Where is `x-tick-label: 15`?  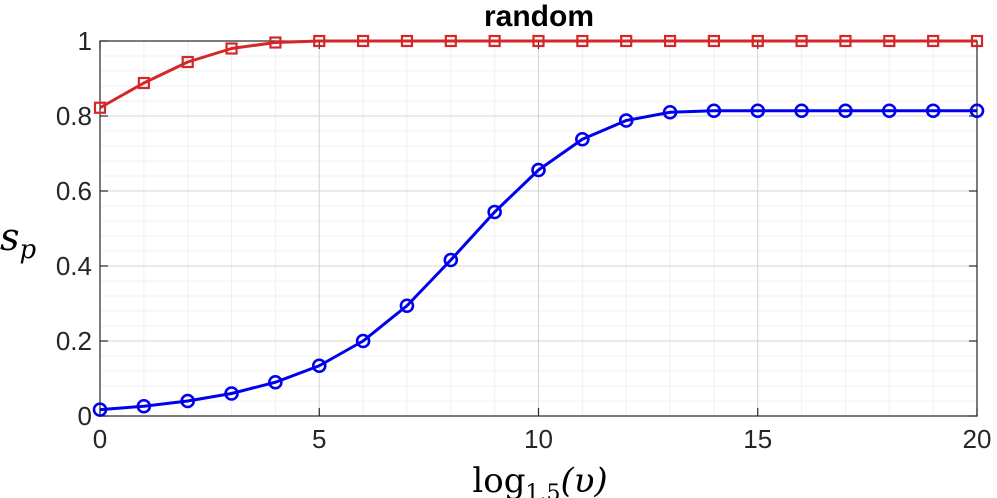
x-tick-label: 15 is located at coordinates (757, 439).